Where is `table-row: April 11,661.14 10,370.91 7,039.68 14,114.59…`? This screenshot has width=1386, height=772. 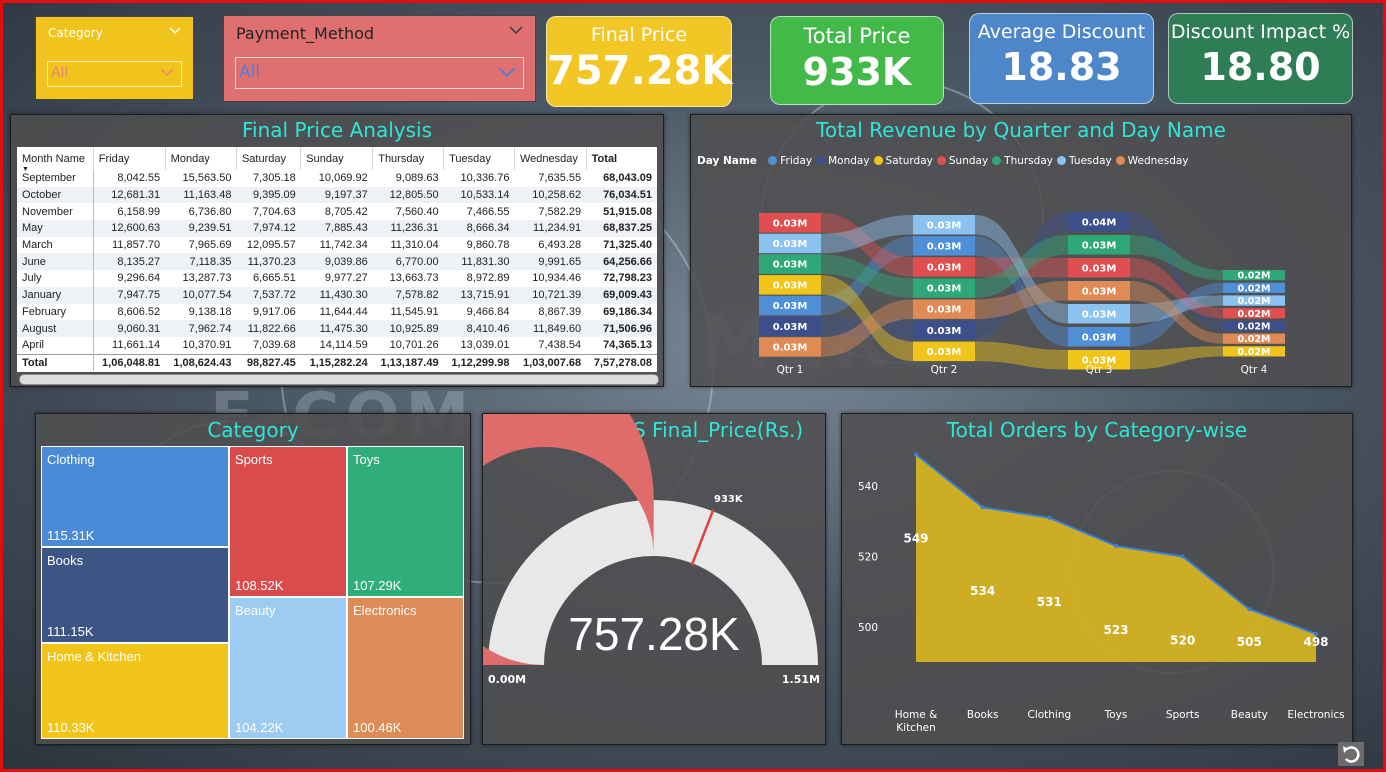
table-row: April 11,661.14 10,370.91 7,039.68 14,114.59… is located at coordinates (337, 345).